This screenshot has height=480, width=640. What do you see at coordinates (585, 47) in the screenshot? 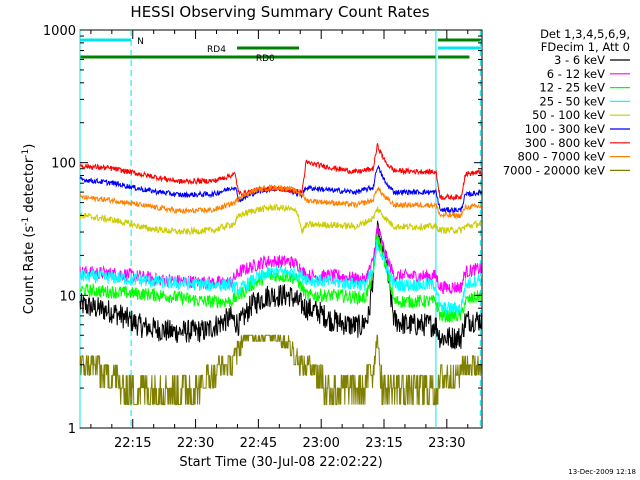
I see `legend-header: FDecim 1, Att 0` at bounding box center [585, 47].